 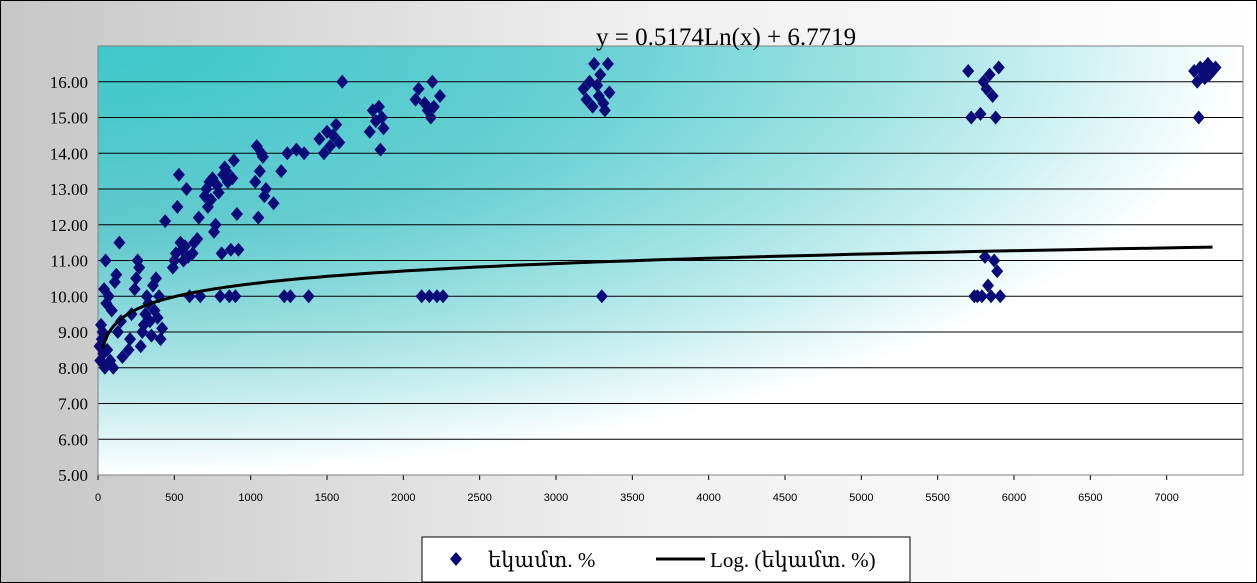 What do you see at coordinates (73, 368) in the screenshot?
I see `y-tick-label: 8.00` at bounding box center [73, 368].